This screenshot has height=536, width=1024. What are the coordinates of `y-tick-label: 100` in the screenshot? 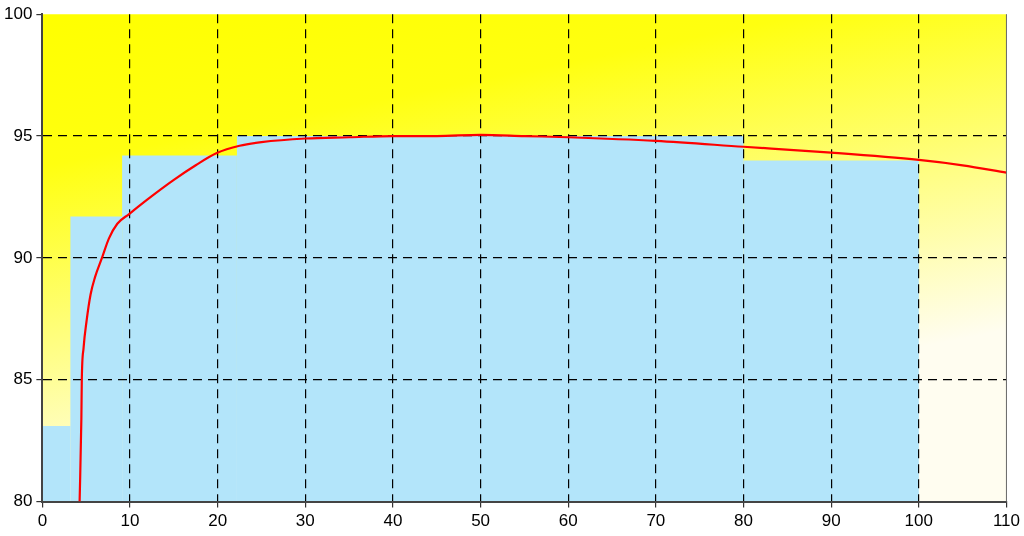 It's located at (18, 13).